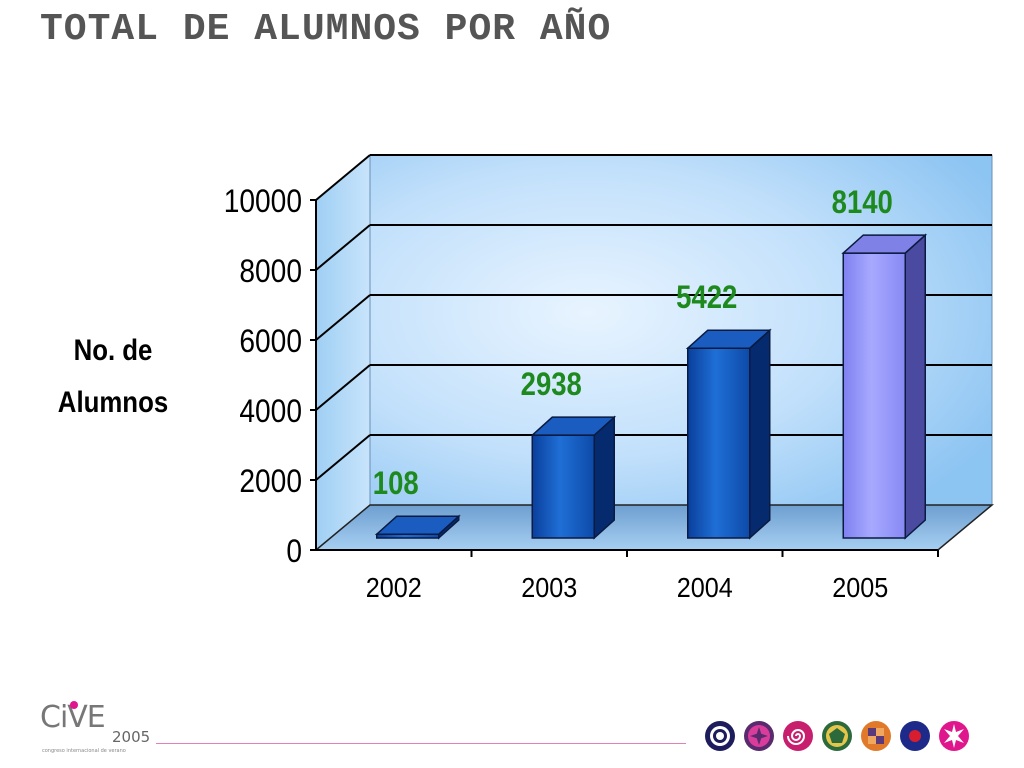 The height and width of the screenshot is (768, 1024). Describe the element at coordinates (705, 588) in the screenshot. I see `x-tick-label-2004: 2004` at that location.